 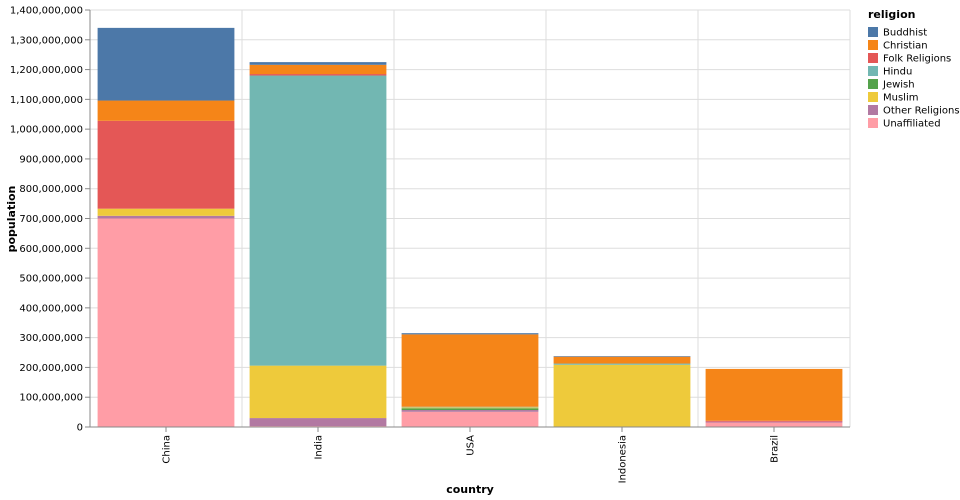 What do you see at coordinates (46, 130) in the screenshot?
I see `y-tick-label: 1,000,000,000` at bounding box center [46, 130].